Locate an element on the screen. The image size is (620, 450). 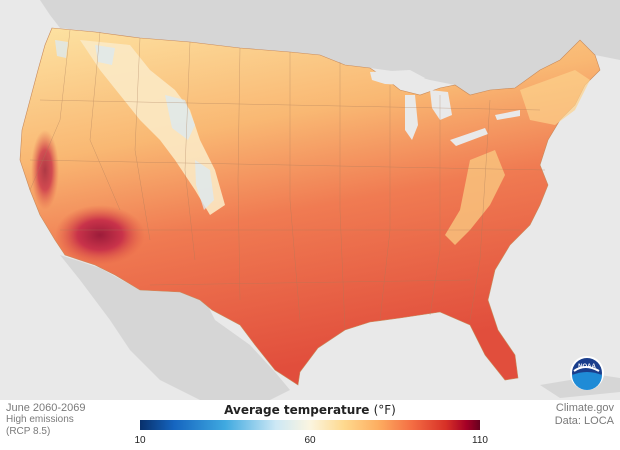
central-valley-hot is located at coordinates (45, 170).